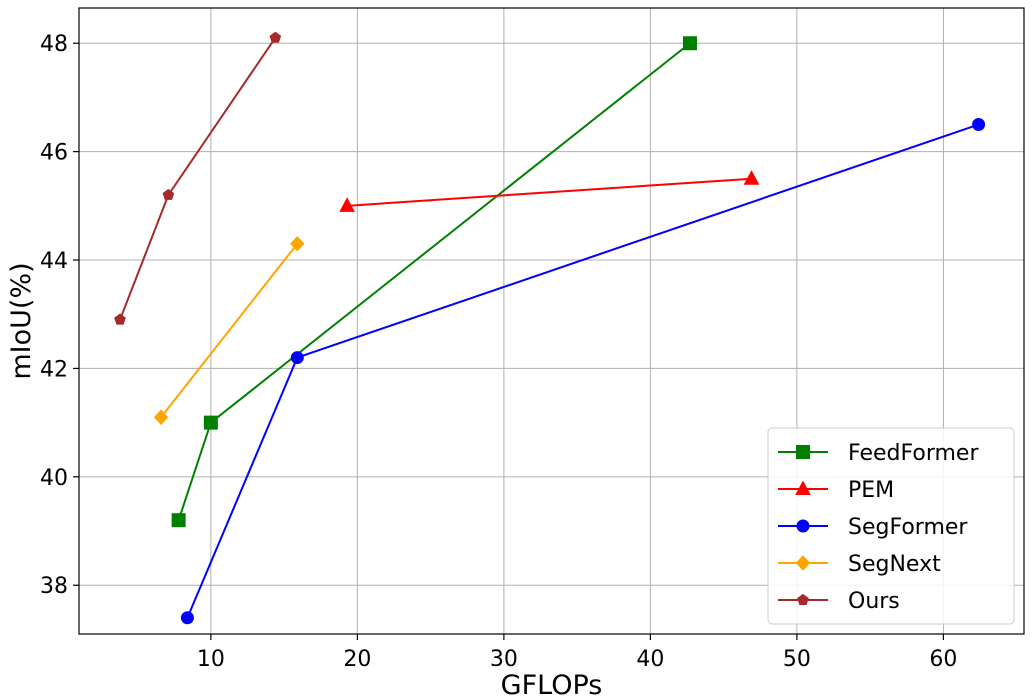  What do you see at coordinates (504, 659) in the screenshot?
I see `x-tick-label: 30` at bounding box center [504, 659].